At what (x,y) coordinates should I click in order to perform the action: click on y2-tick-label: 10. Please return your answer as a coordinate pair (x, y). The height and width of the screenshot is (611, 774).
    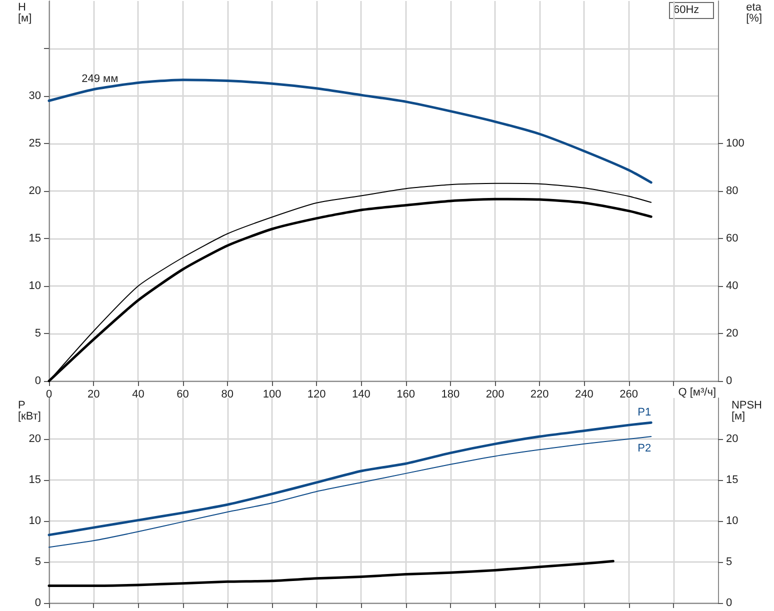
    Looking at the image, I should click on (732, 521).